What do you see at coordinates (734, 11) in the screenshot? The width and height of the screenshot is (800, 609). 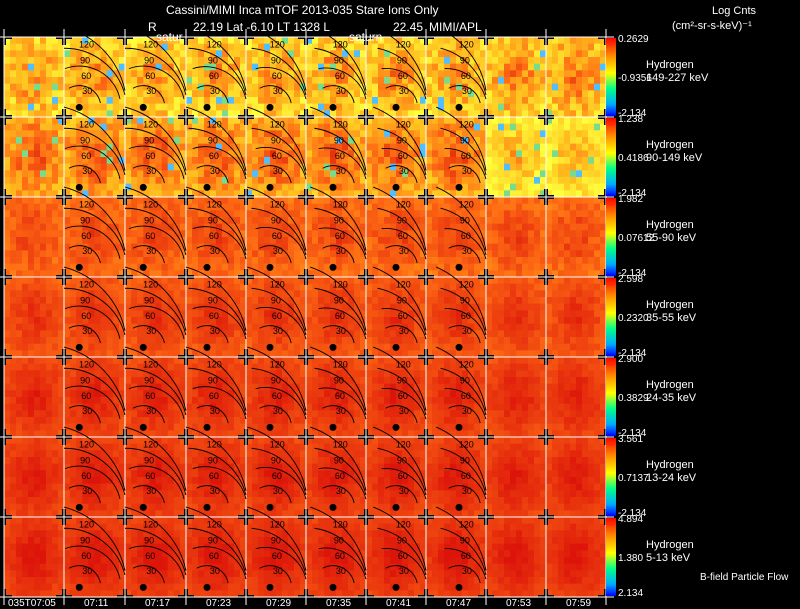 I see `units-title: Log Cnts` at bounding box center [734, 11].